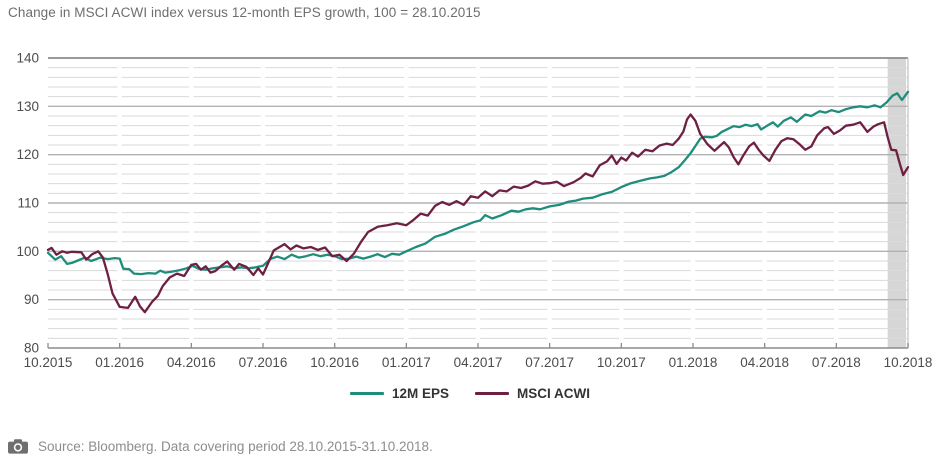 The image size is (940, 466). Describe the element at coordinates (764, 362) in the screenshot. I see `x-tick-label: 04.2018` at that location.